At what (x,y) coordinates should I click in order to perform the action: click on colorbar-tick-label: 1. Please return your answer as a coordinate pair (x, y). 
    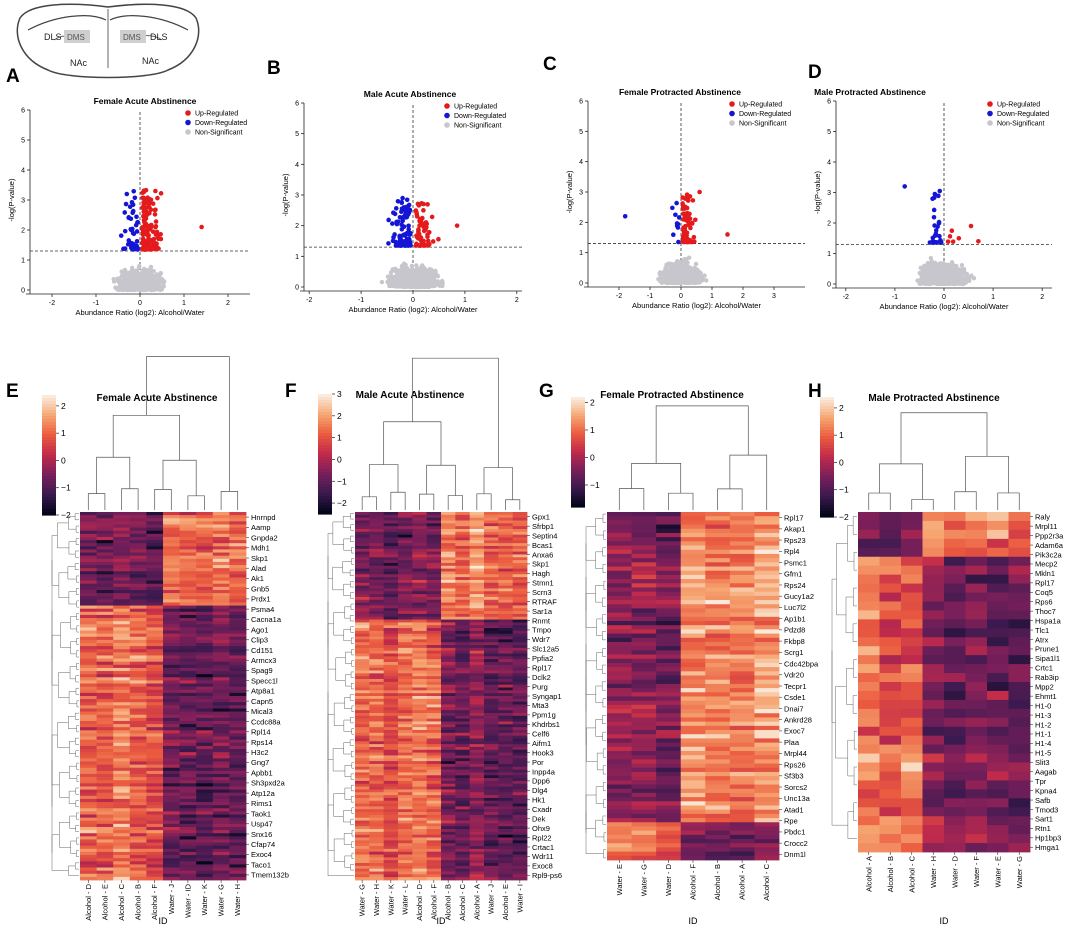
    Looking at the image, I should click on (63, 433).